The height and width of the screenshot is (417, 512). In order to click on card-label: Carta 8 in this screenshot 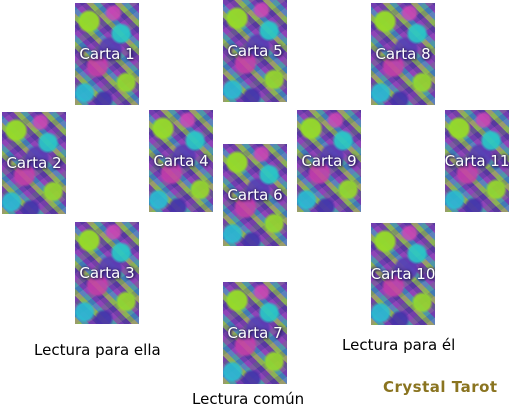, I will do `click(403, 54)`.